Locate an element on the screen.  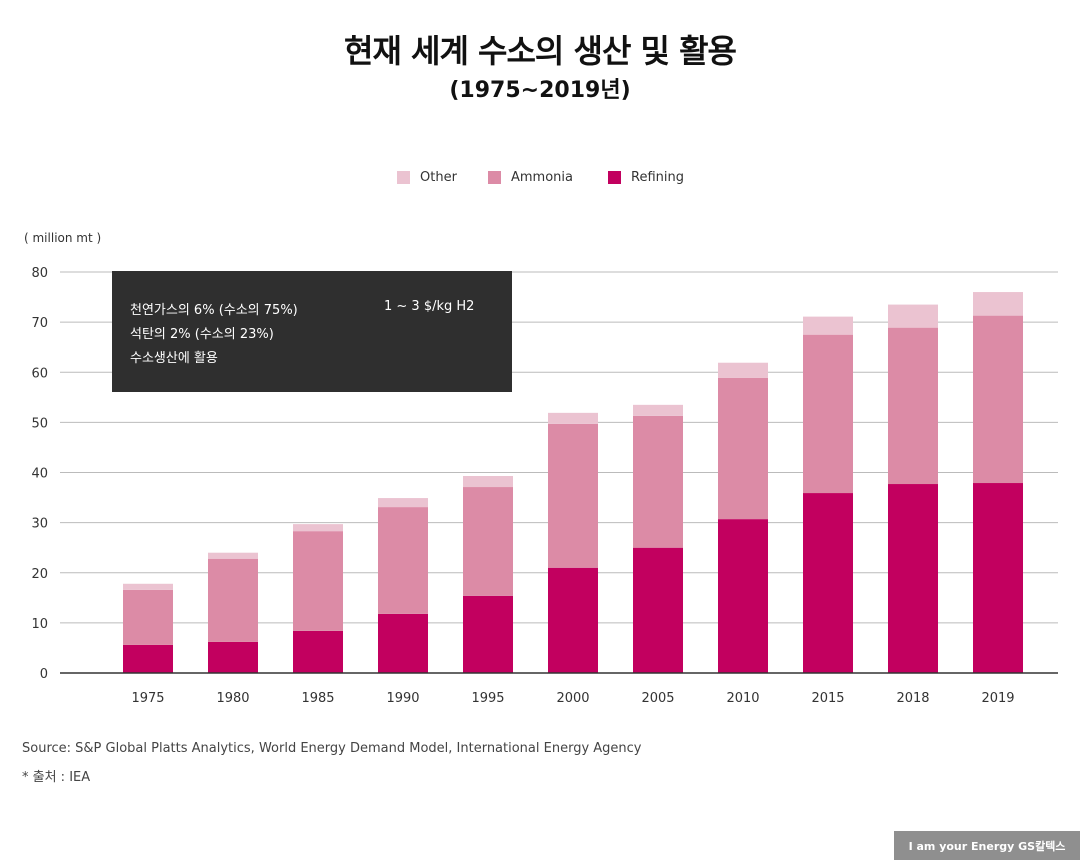
x-tick-label: 1985 is located at coordinates (317, 698).